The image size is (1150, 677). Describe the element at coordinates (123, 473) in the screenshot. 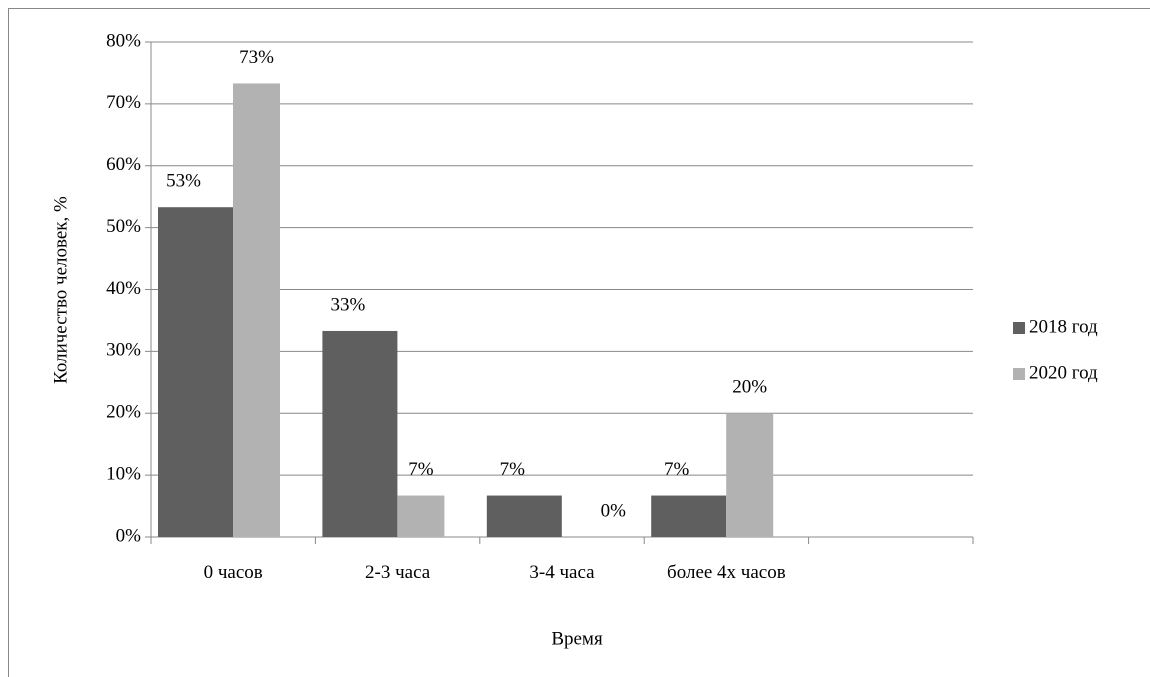

I see `y-tick-label: 10%` at that location.